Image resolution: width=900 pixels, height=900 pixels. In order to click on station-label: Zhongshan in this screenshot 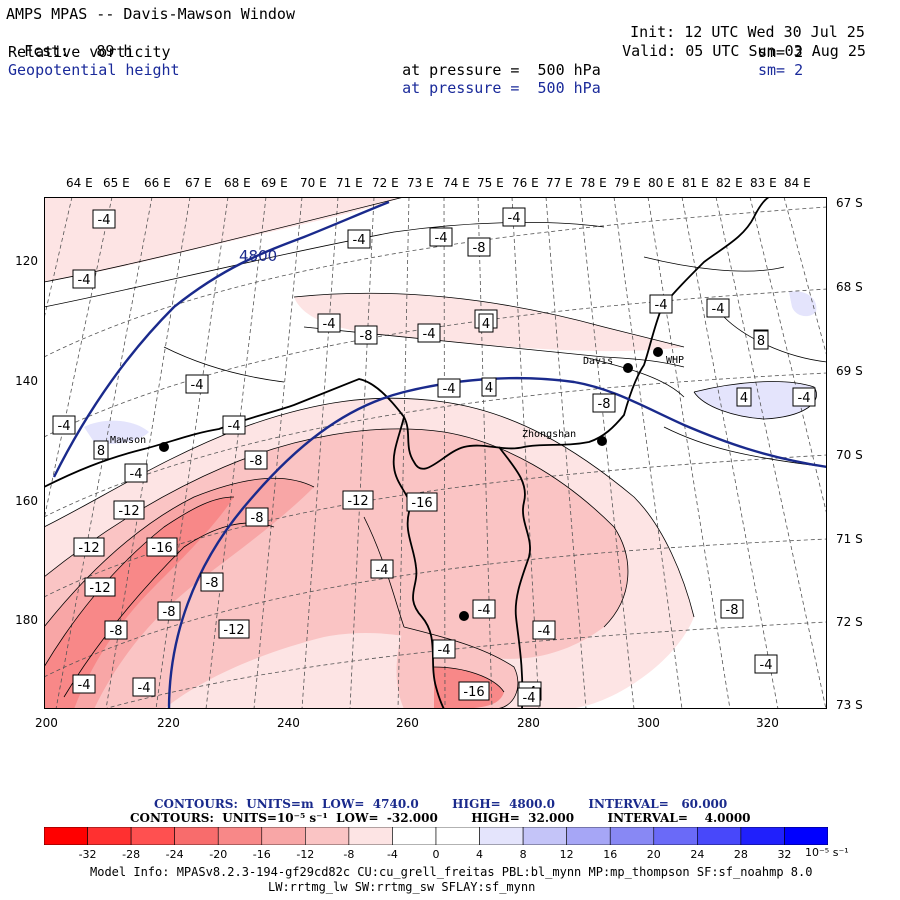, I will do `click(549, 434)`.